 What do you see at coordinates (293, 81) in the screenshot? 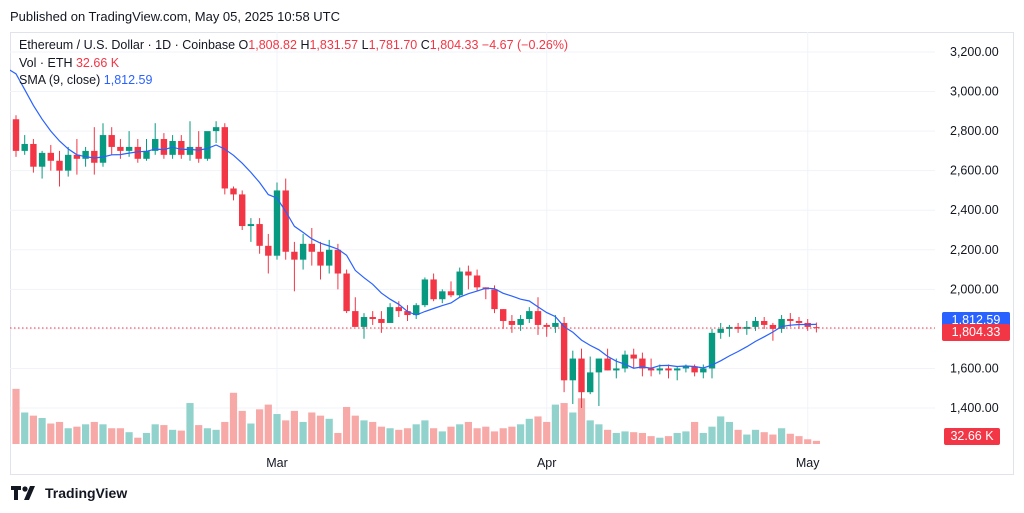
I see `legend-sma-row: SMA (9, close) 1,812.59` at bounding box center [293, 81].